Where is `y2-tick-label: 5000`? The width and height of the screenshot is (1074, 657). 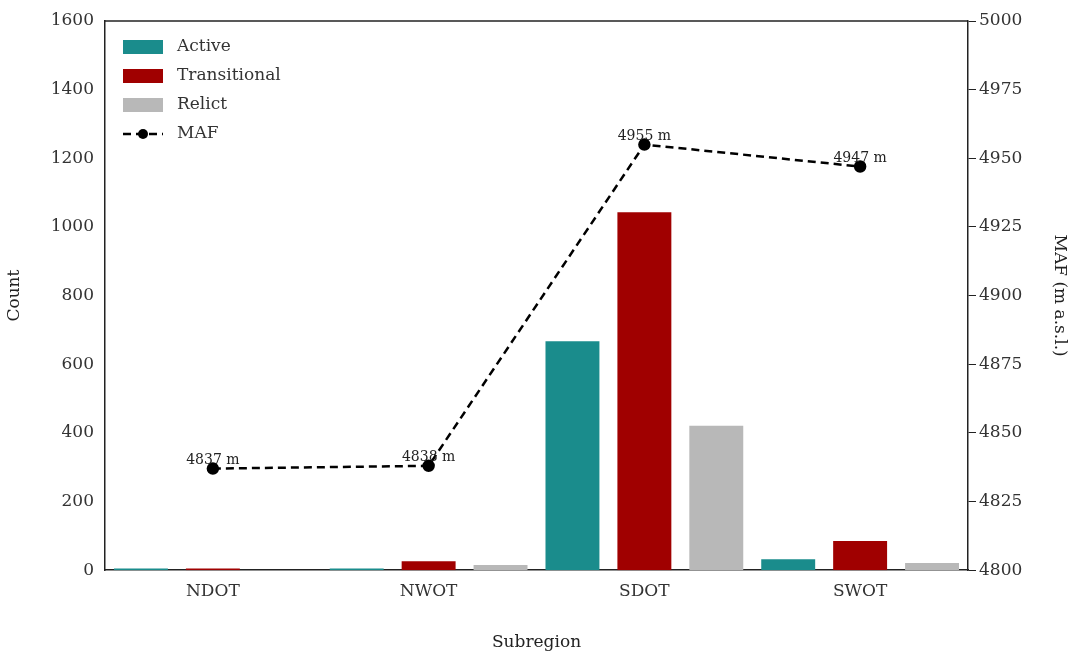 y2-tick-label: 5000 is located at coordinates (1001, 19).